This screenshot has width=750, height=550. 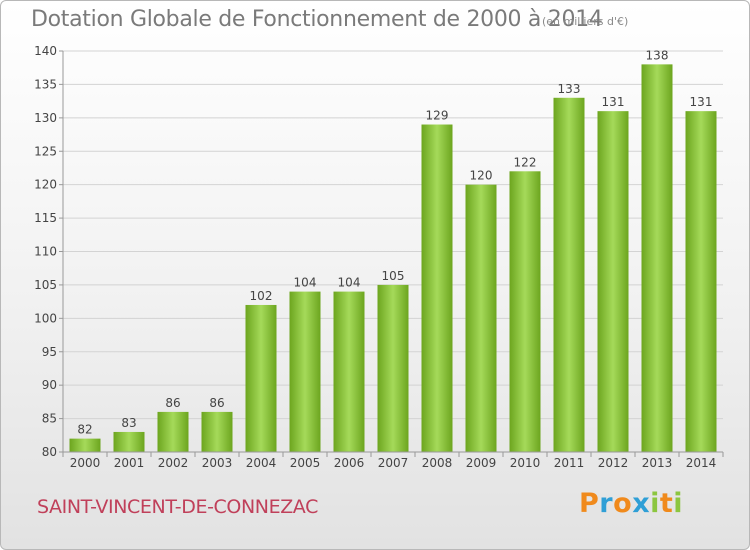 What do you see at coordinates (45, 285) in the screenshot?
I see `y-tick-label: 105` at bounding box center [45, 285].